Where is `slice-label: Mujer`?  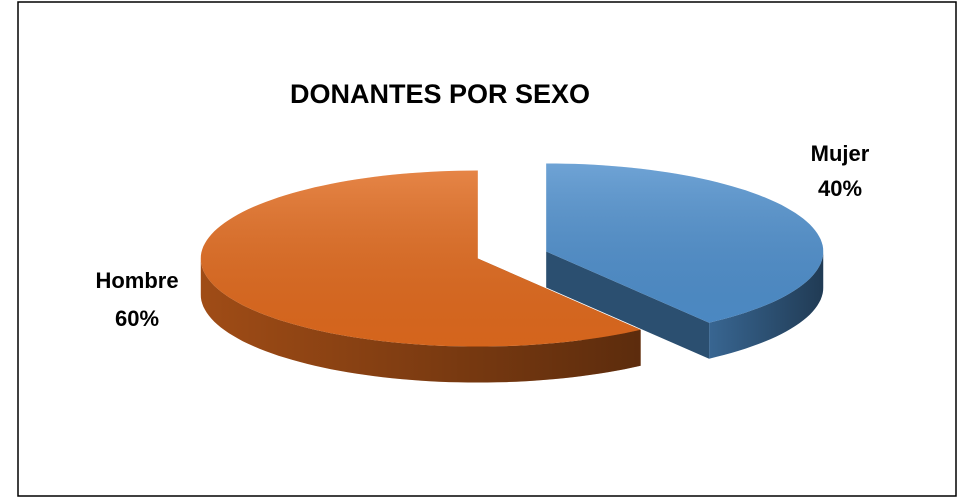
slice-label: Mujer is located at coordinates (840, 153).